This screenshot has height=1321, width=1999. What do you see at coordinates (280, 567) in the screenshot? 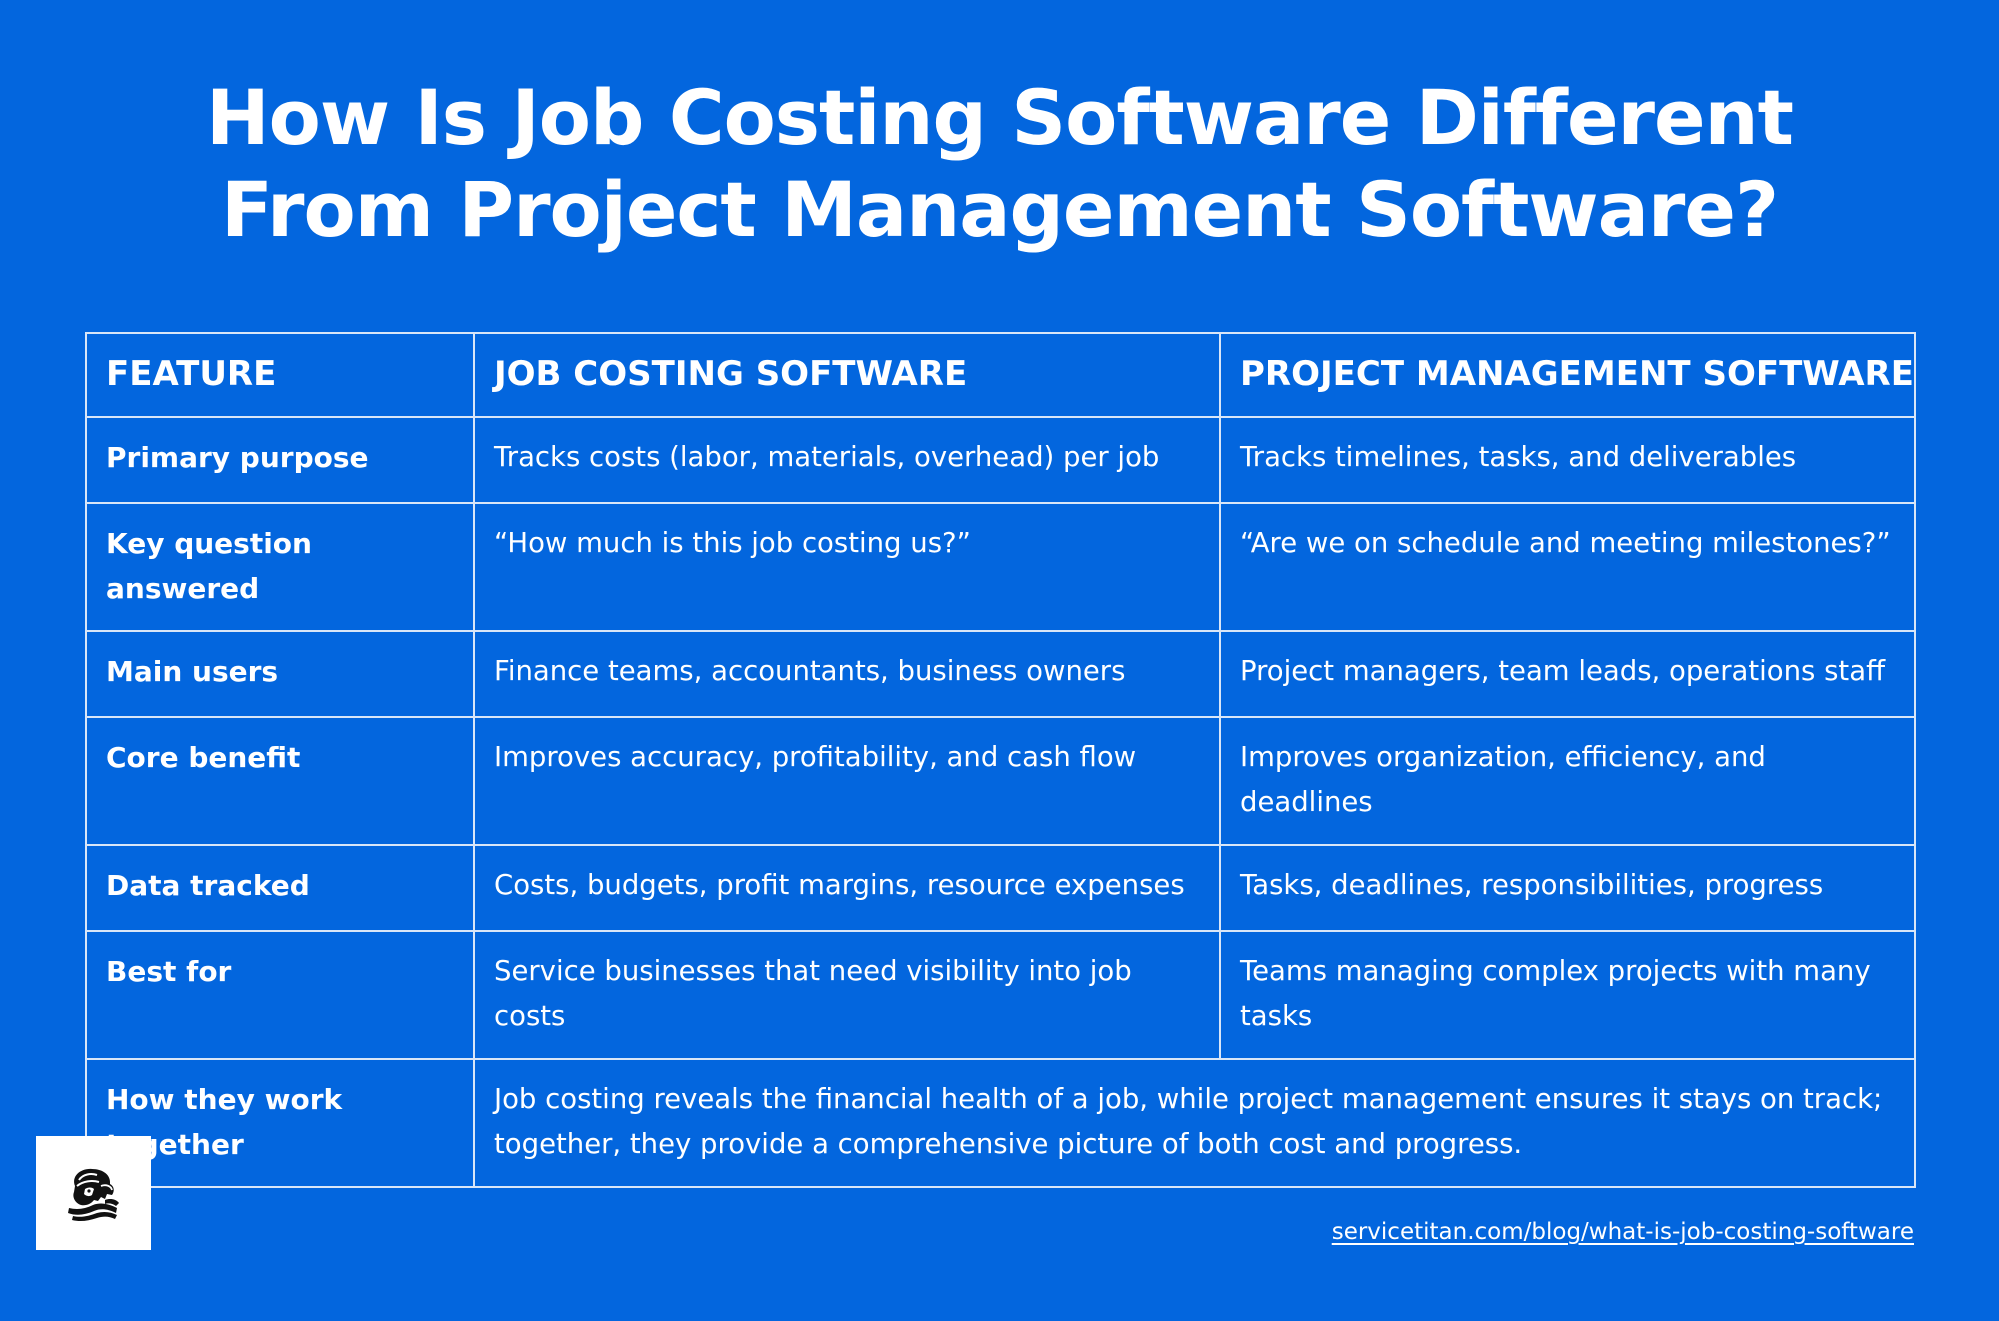
I see `feature-cell: Key question answered` at bounding box center [280, 567].